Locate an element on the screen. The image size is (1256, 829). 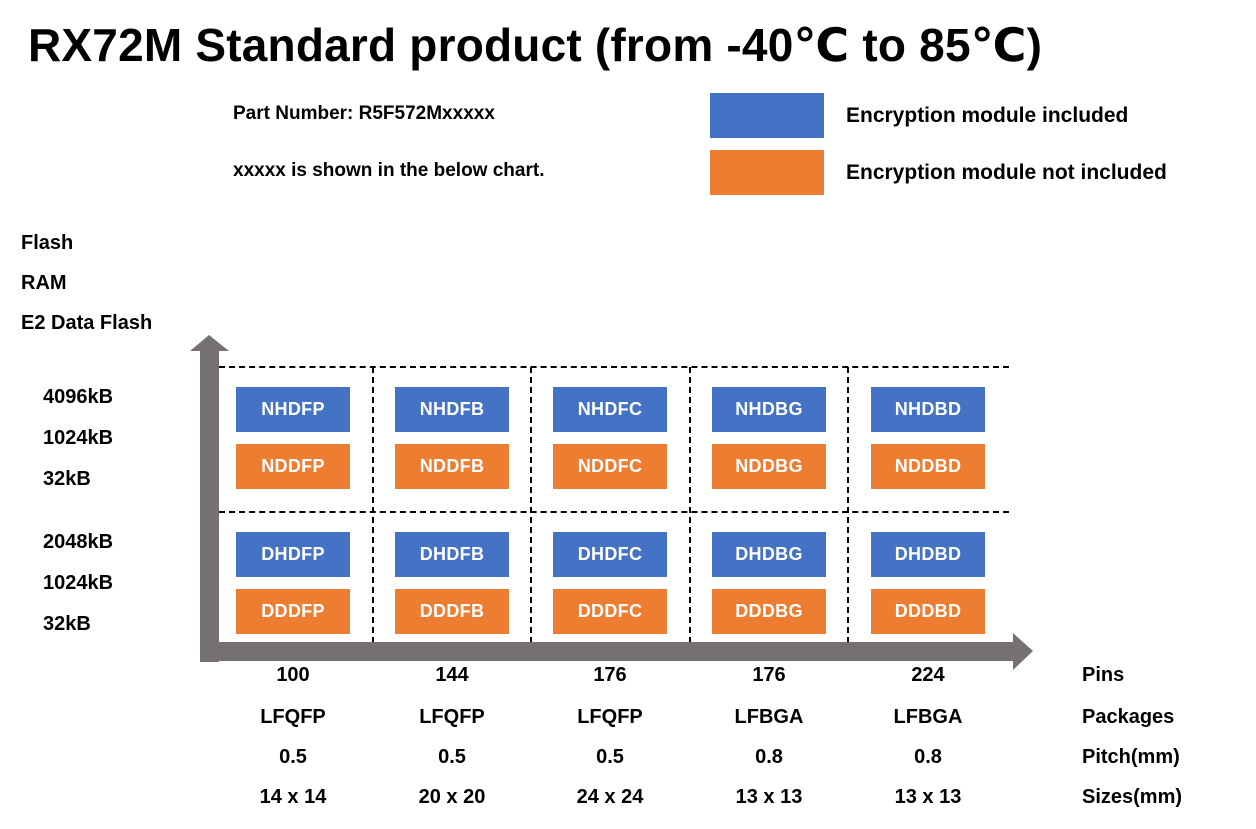
grid-line-top is located at coordinates (614, 367).